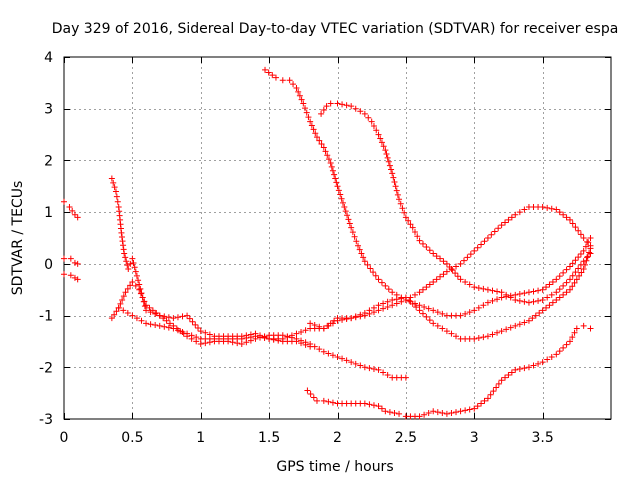  I want to click on x-tick-label: 3, so click(474, 438).